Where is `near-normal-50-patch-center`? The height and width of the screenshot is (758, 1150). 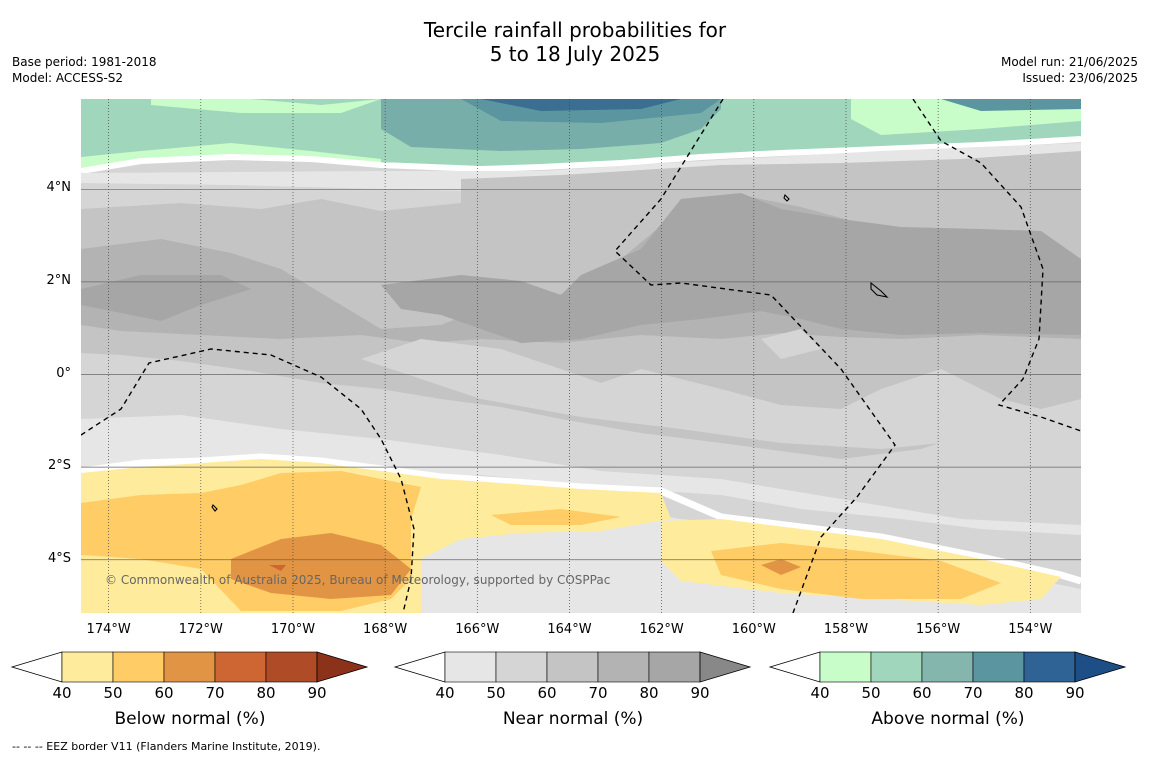
near-normal-50-patch-center is located at coordinates (721, 394).